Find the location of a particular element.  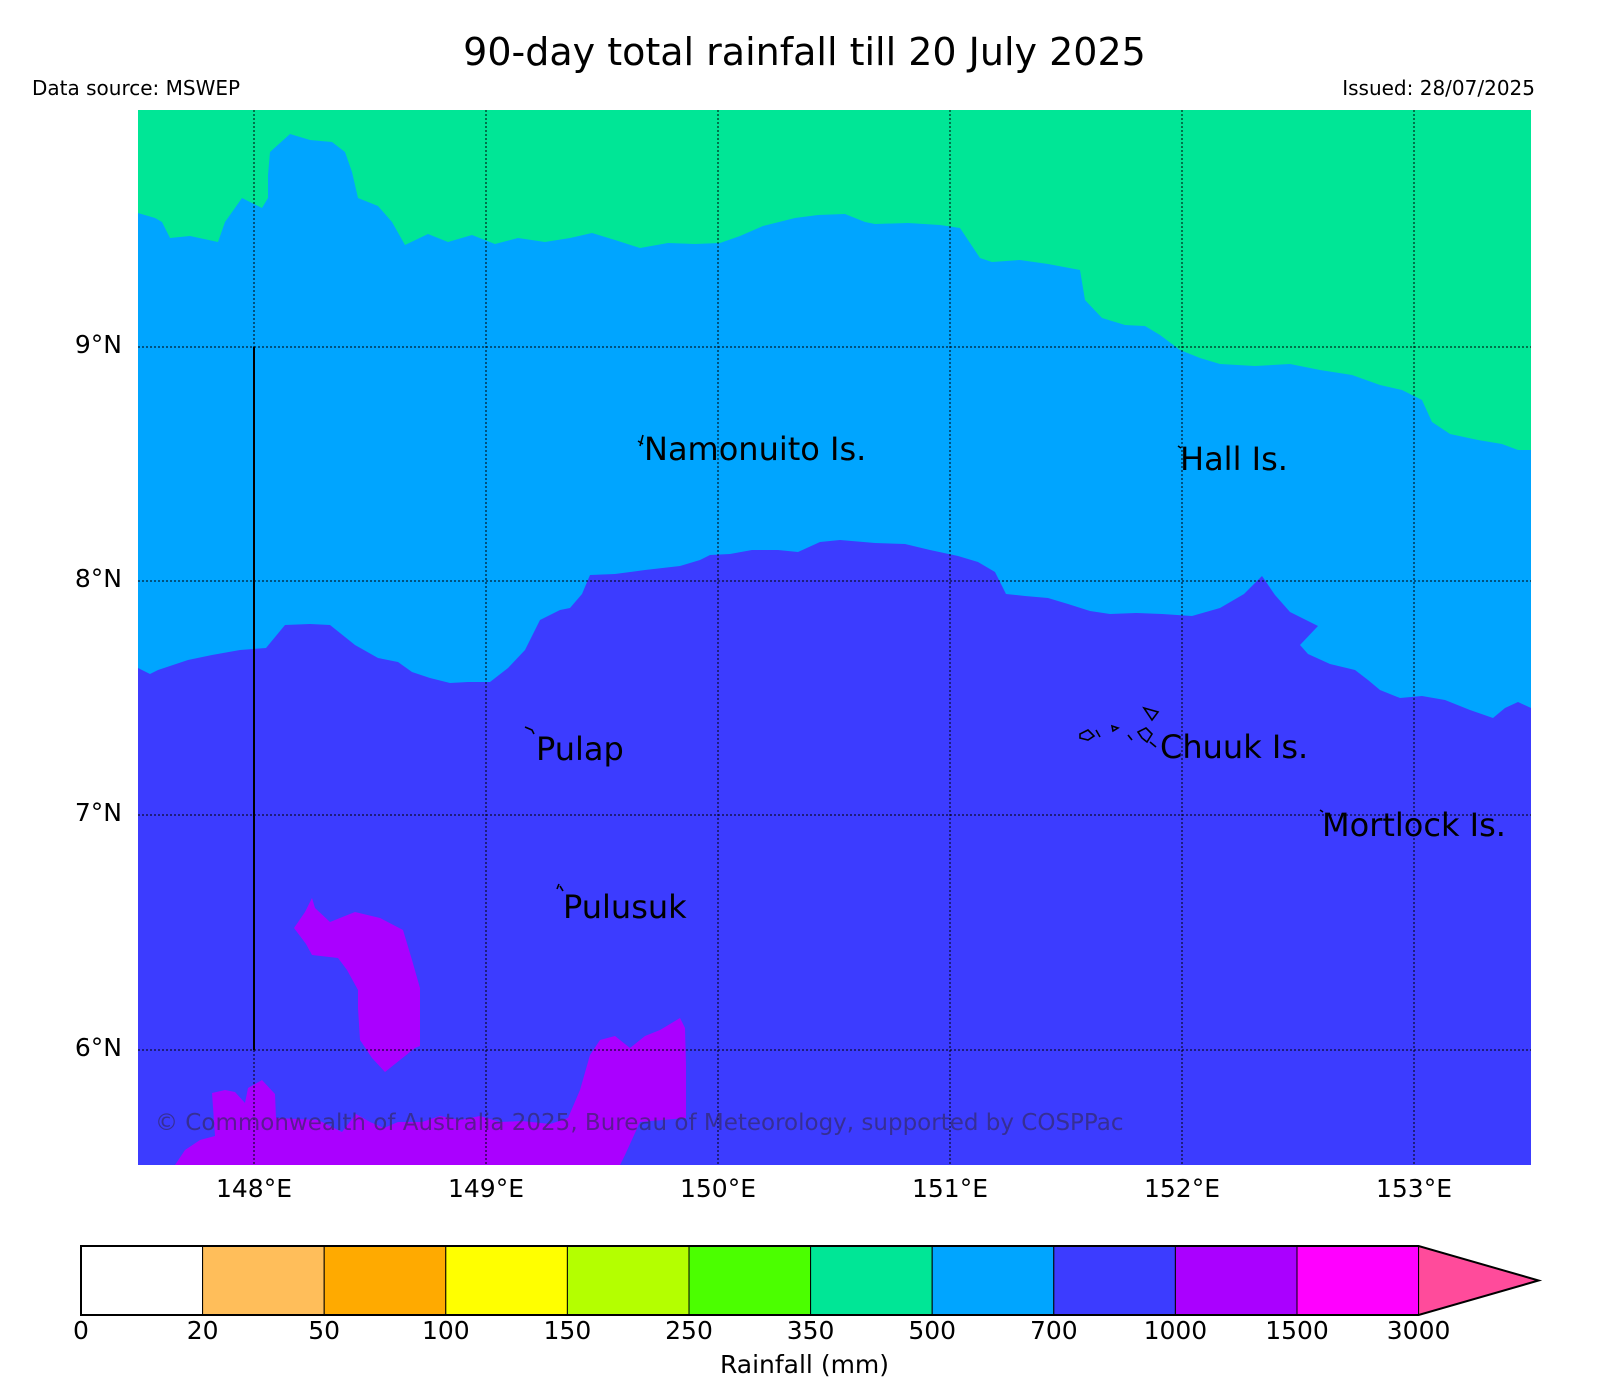

lon-label-148e: 148°E is located at coordinates (253, 1188).